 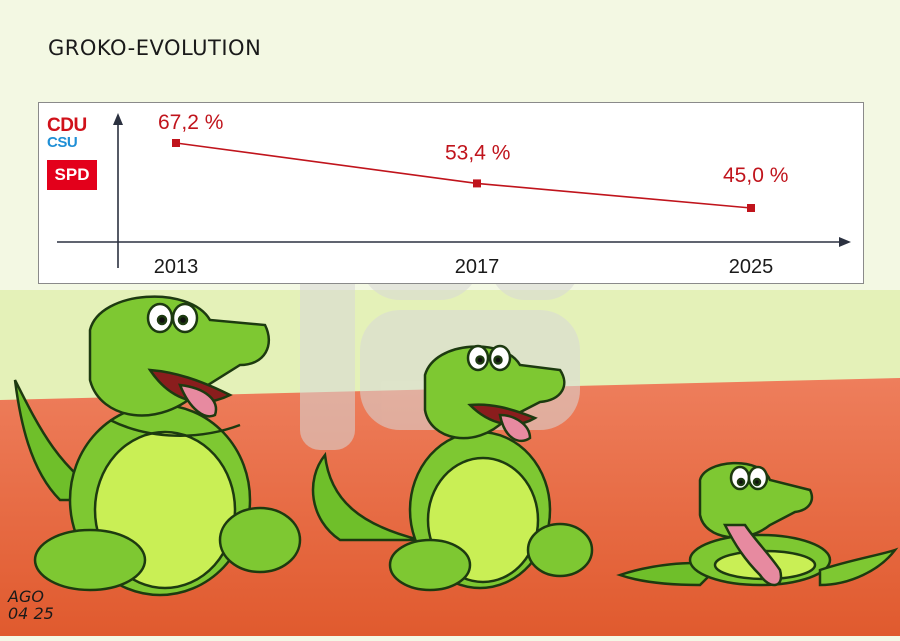 What do you see at coordinates (73, 152) in the screenshot?
I see `party-logos: CDU CSU SPD` at bounding box center [73, 152].